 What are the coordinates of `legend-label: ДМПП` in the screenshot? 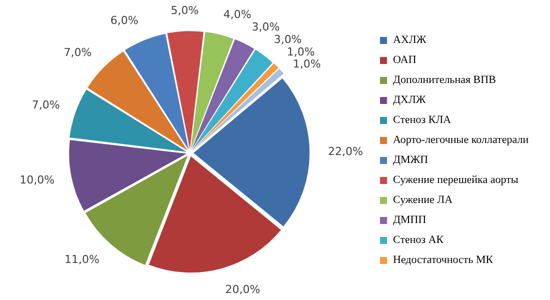 It's located at (409, 220).